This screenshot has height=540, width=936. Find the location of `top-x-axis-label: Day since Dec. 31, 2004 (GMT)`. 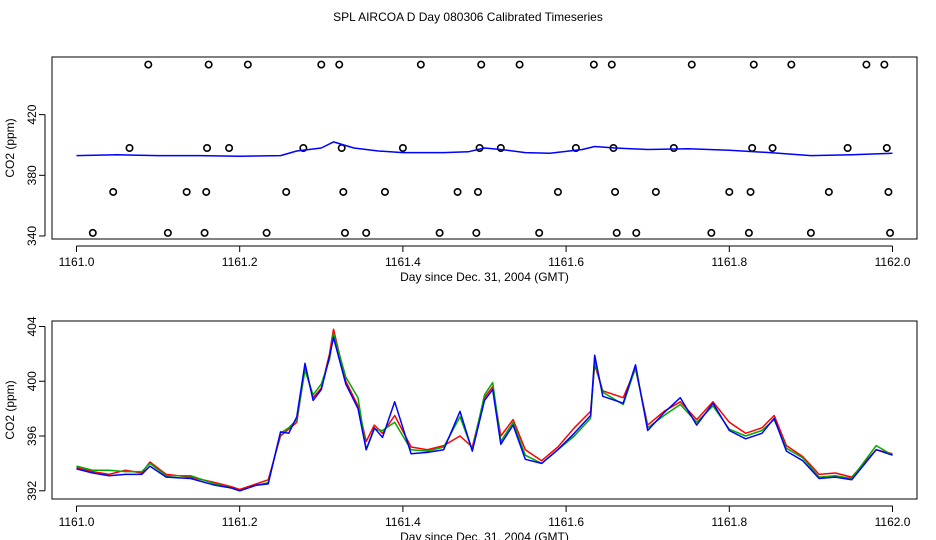

top-x-axis-label: Day since Dec. 31, 2004 (GMT) is located at coordinates (484, 277).